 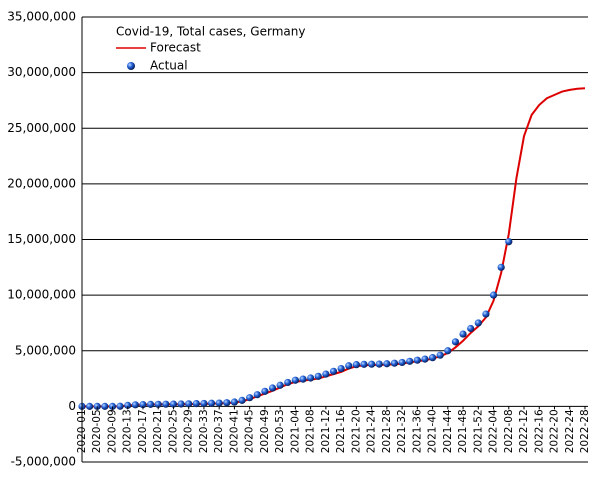 I want to click on x-tick-label: 2020-49, so click(x=265, y=431).